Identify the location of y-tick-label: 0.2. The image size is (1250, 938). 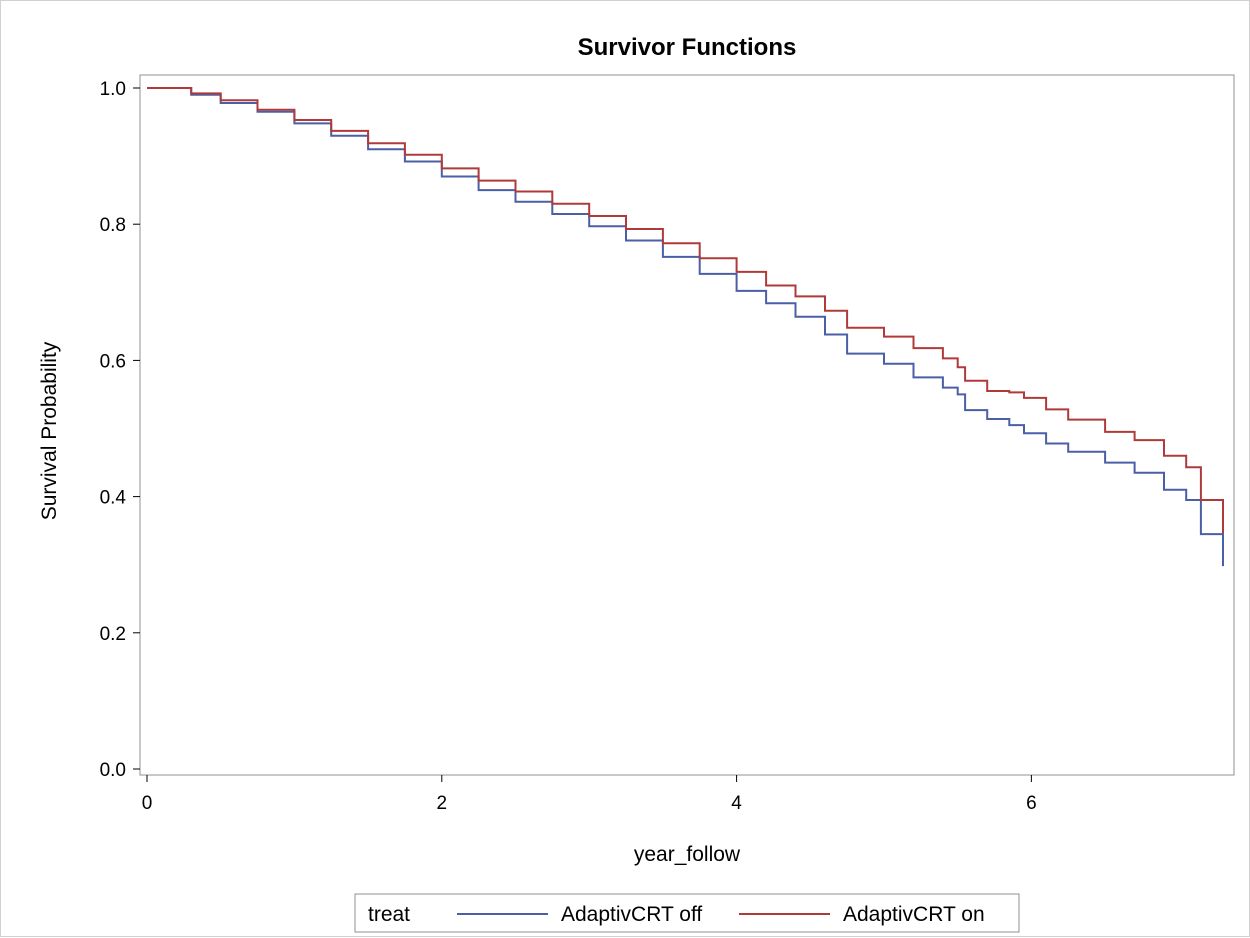
(113, 634).